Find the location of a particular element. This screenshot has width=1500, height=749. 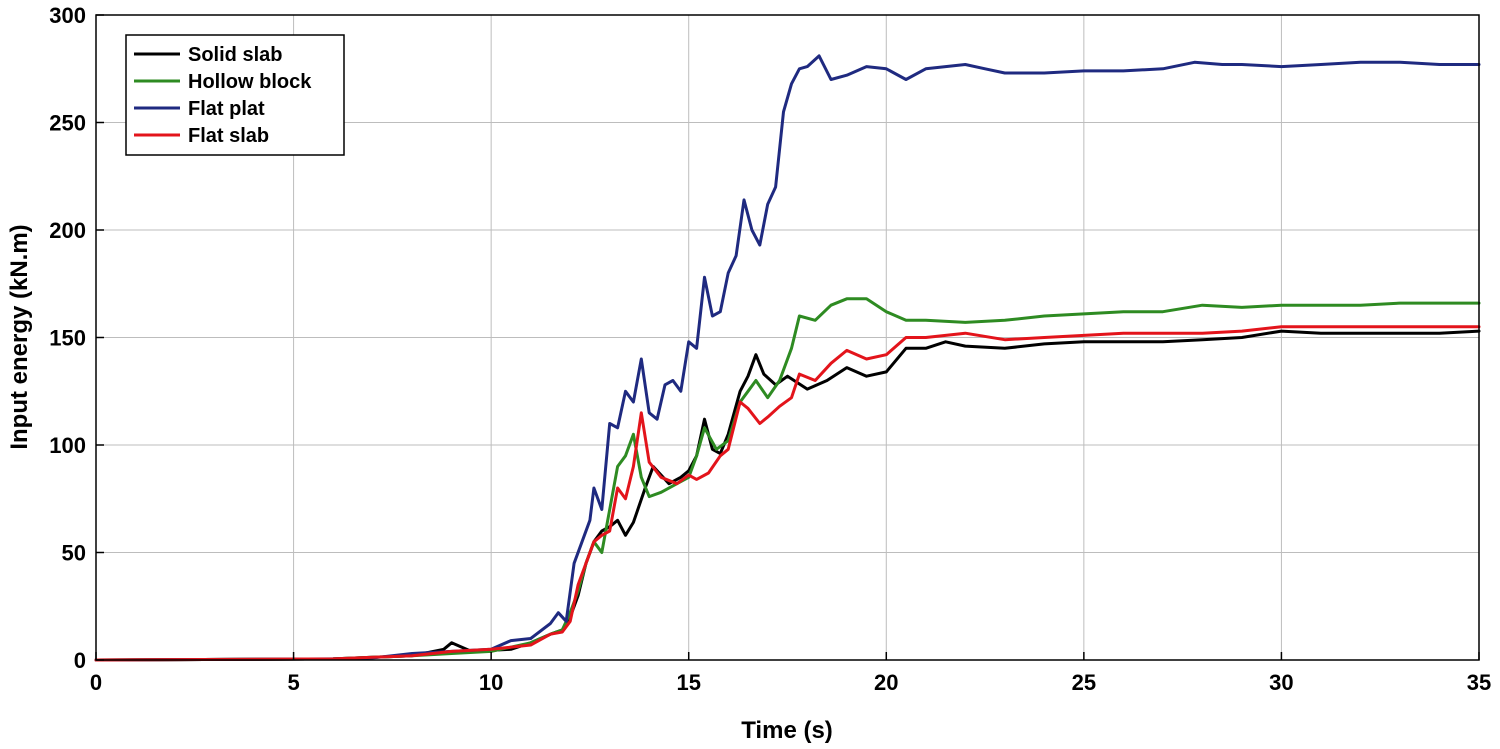

legend: Solid slab Hollow block Flat plat Flat slab is located at coordinates (235, 95).